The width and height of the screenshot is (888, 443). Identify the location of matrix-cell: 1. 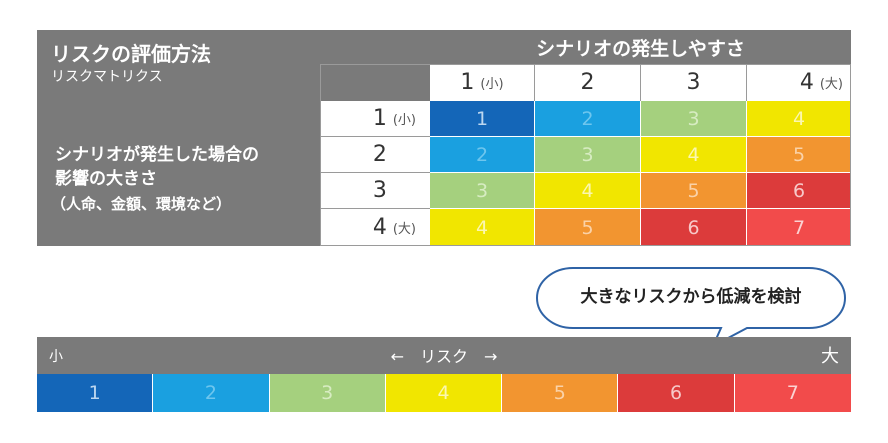
(482, 119).